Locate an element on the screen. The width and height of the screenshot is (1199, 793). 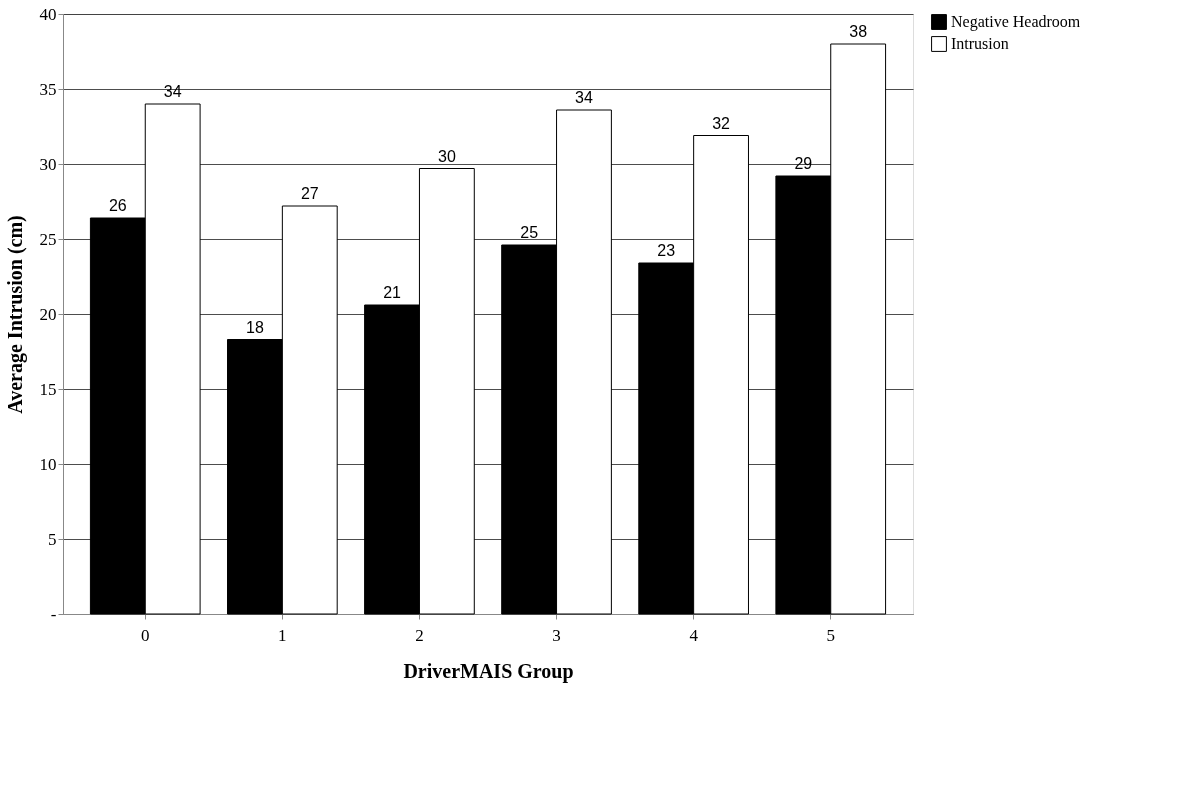
x-tick-label: 0 is located at coordinates (145, 635).